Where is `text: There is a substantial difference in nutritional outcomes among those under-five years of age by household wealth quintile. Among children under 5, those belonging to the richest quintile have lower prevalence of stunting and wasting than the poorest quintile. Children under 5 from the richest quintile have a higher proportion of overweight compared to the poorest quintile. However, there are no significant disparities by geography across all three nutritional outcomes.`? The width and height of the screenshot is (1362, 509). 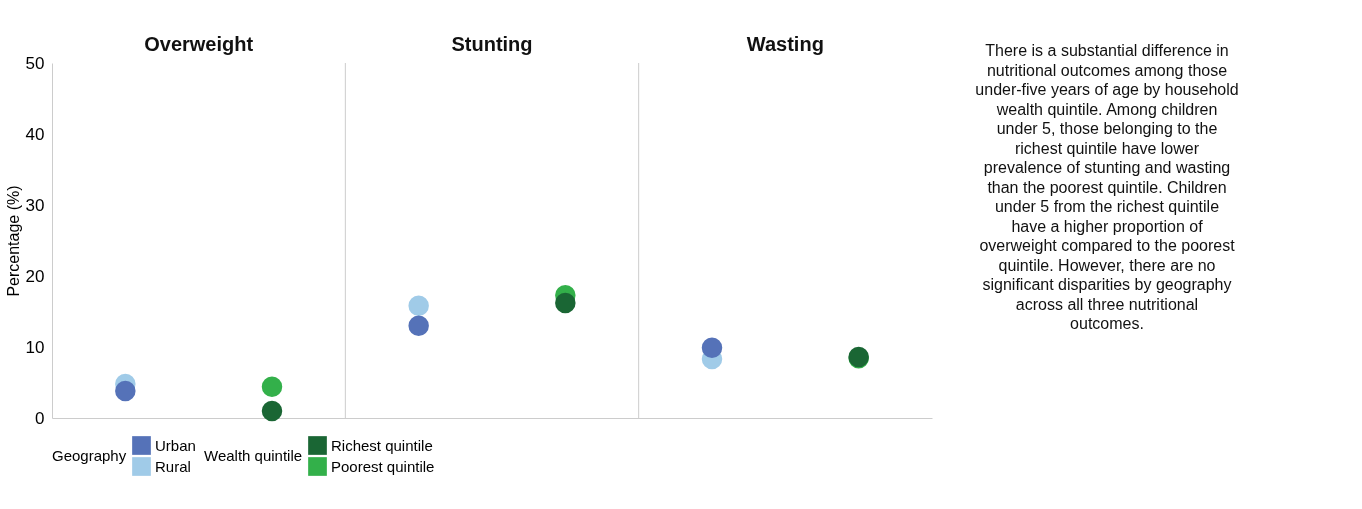 text: There is a substantial difference in nutritional outcomes among those under-five years of age by household wealth quintile. Among children under 5, those belonging to the richest quintile have lower prevalence of stunting and wasting than the poorest quintile. Children under 5 from the richest quintile have a higher proportion of overweight compared to the poorest quintile. However, there are no significant disparities by geography across all three nutritional outcomes. is located at coordinates (1107, 187).